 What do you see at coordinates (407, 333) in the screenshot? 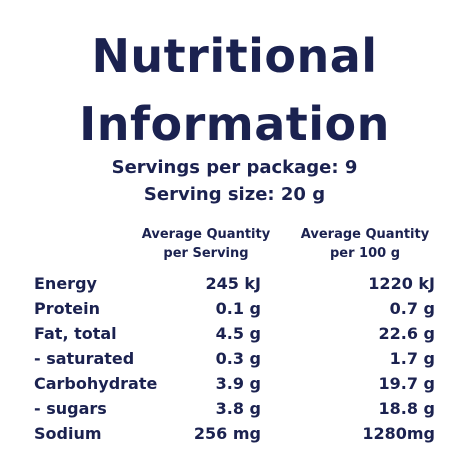
I see `per-100g-value: 22.6 g` at bounding box center [407, 333].